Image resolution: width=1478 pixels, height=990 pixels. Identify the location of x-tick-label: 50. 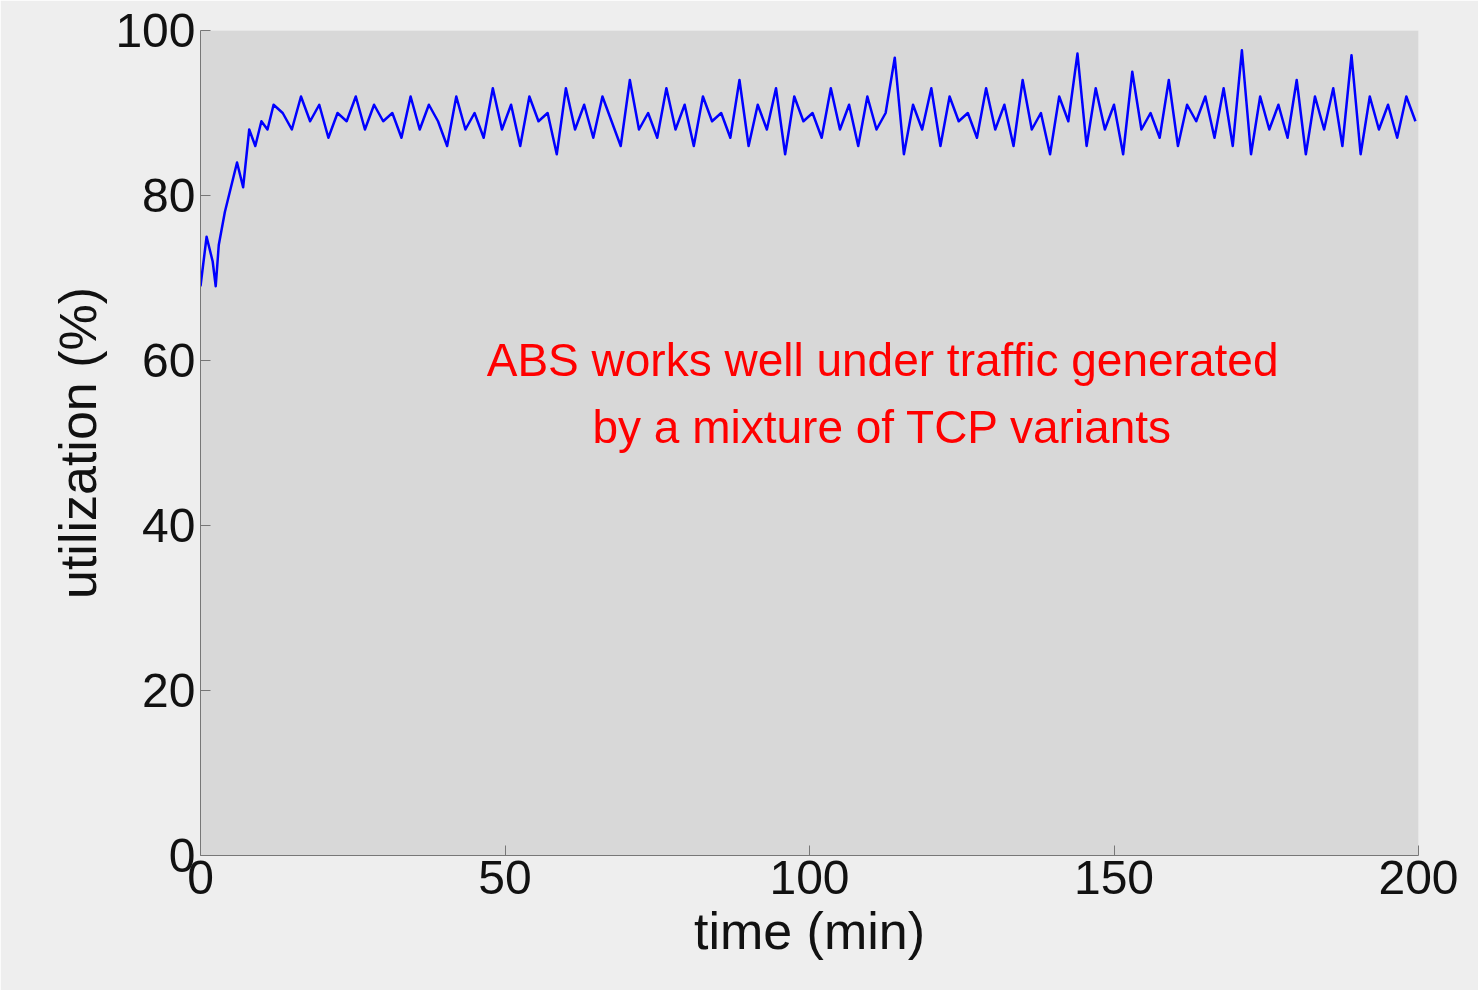
(505, 877).